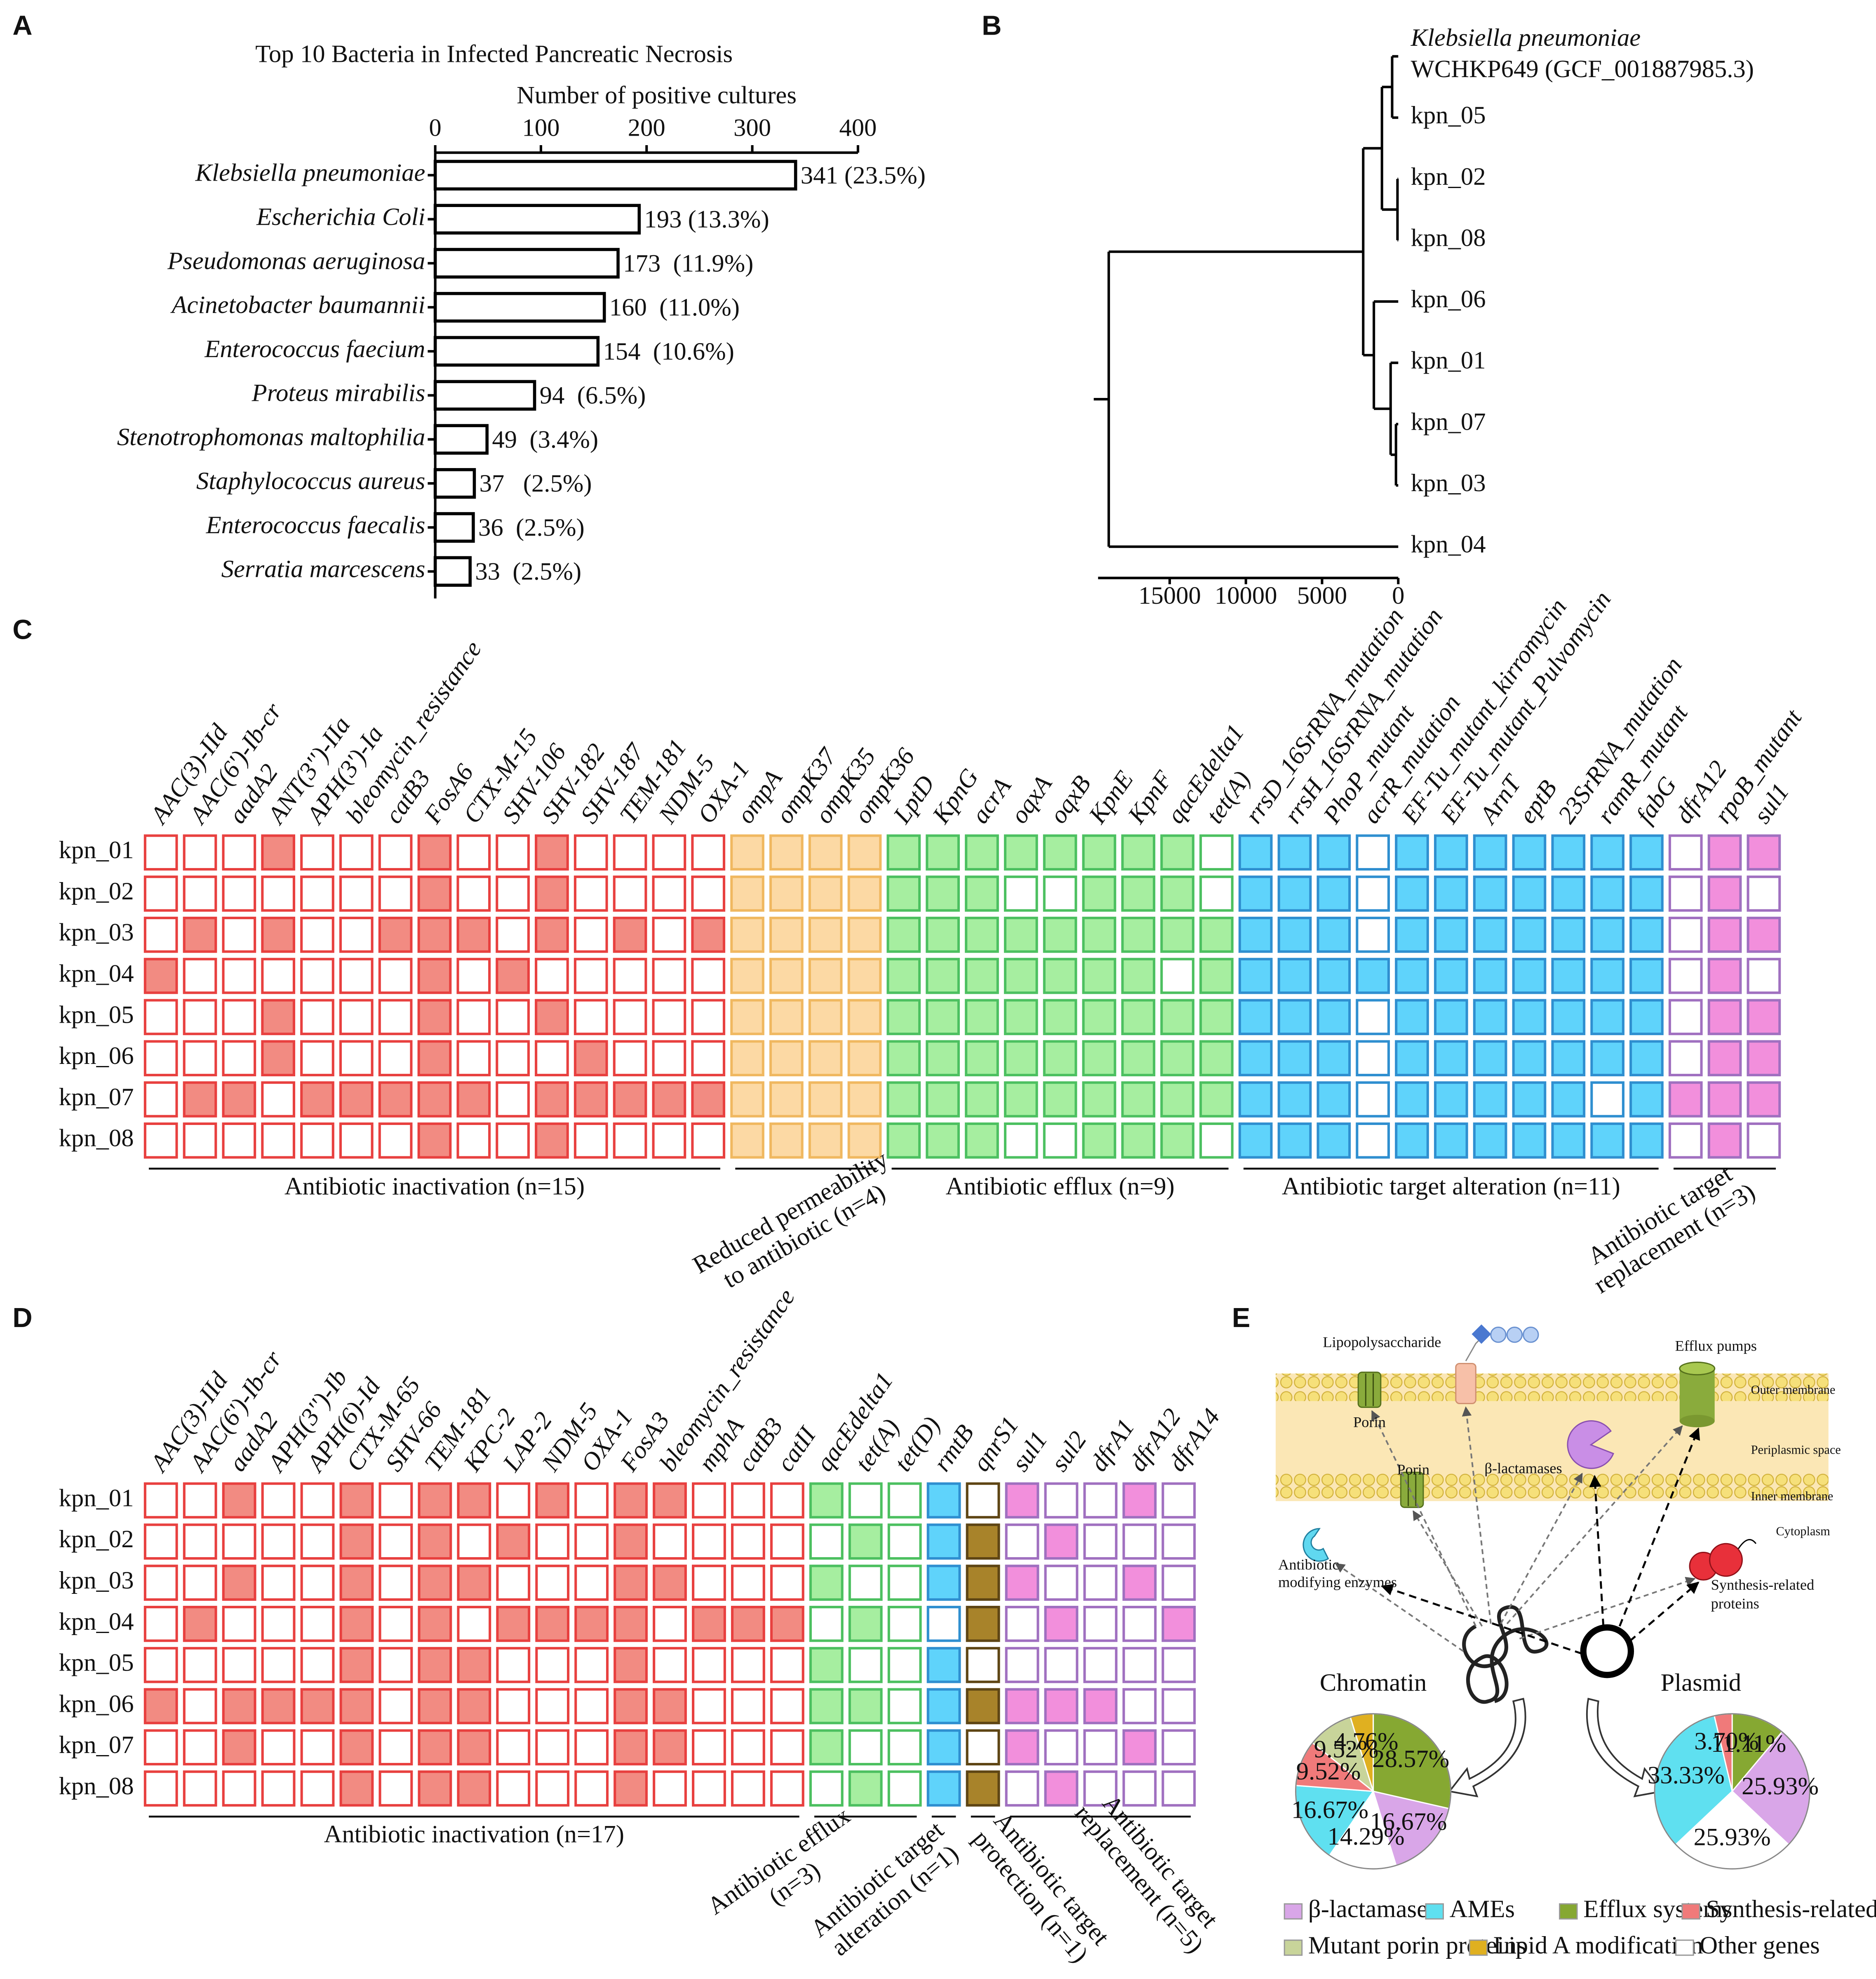  Describe the element at coordinates (674, 307) in the screenshot. I see `value-label: 160 (11.0%)` at that location.